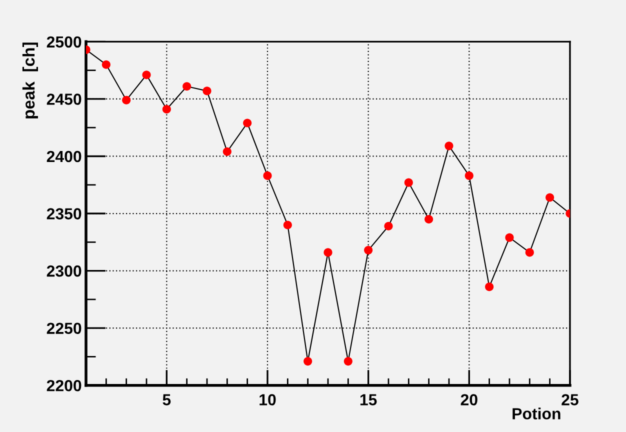  I want to click on y-axis-title: peak [ch], so click(30, 80).